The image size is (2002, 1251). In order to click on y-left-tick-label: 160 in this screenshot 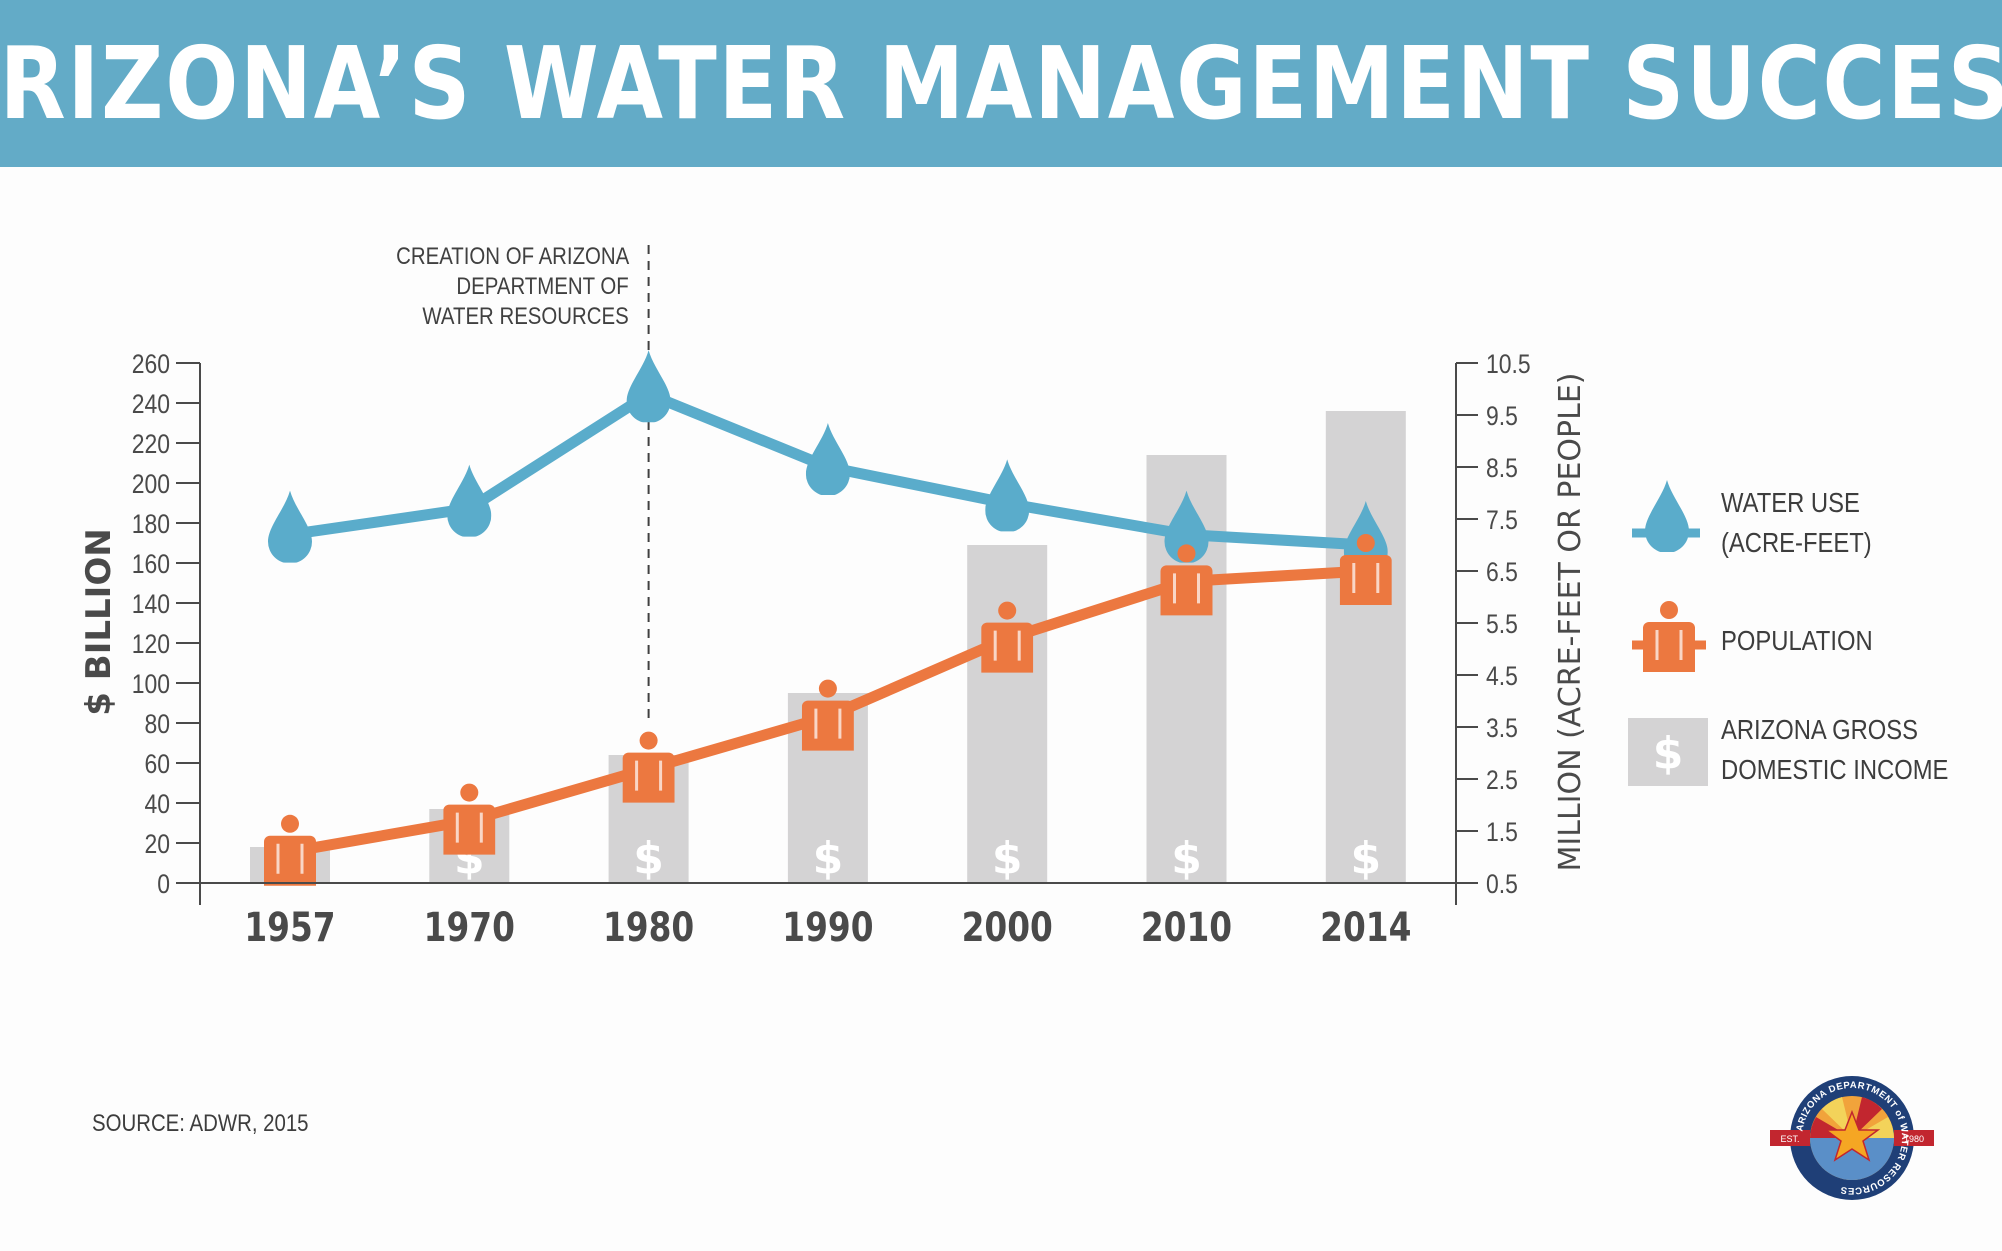, I will do `click(151, 564)`.